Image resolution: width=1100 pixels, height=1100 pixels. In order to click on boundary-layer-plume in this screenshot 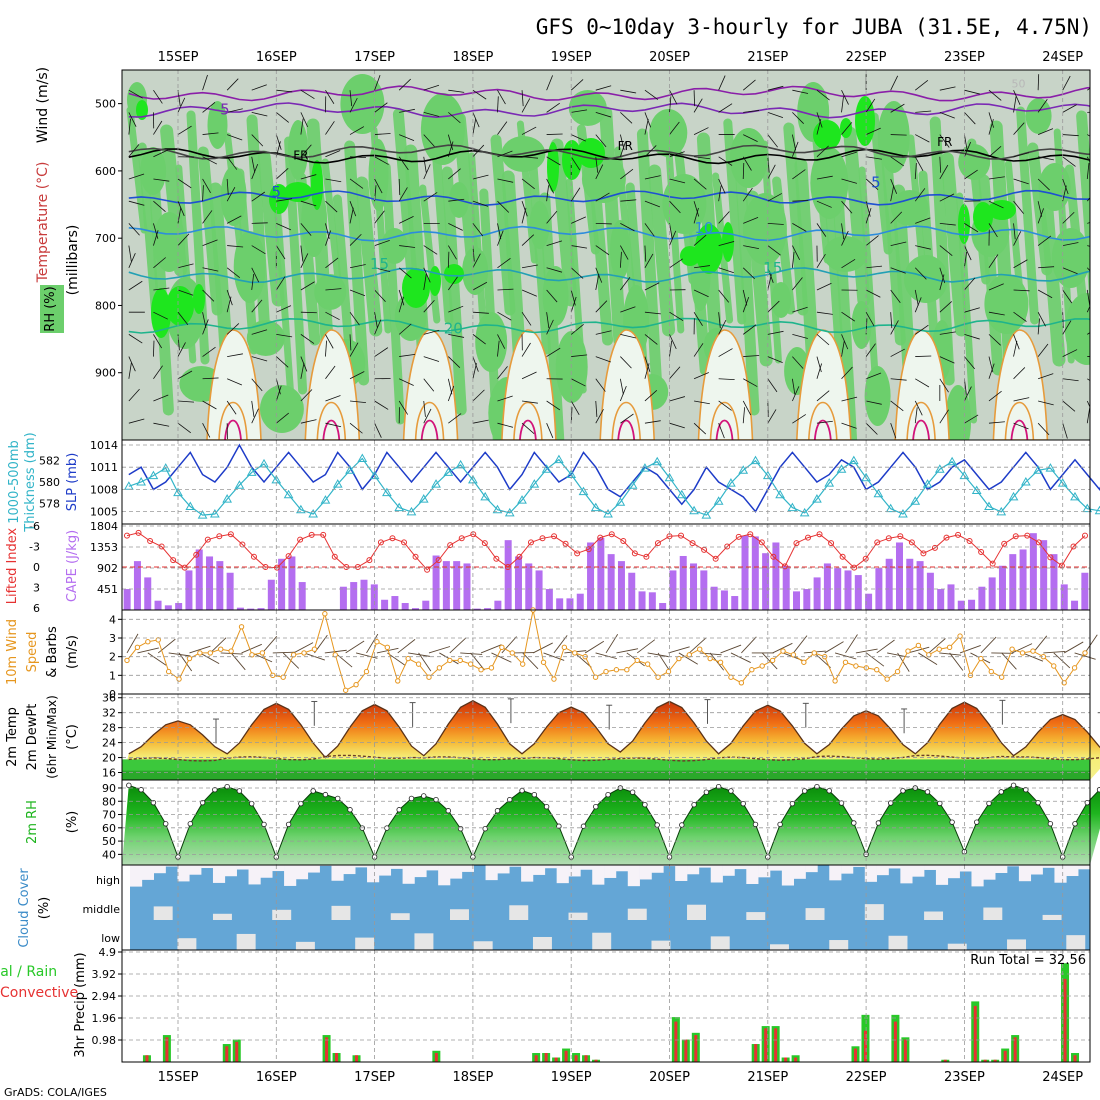, I will do `click(1020, 384)`.